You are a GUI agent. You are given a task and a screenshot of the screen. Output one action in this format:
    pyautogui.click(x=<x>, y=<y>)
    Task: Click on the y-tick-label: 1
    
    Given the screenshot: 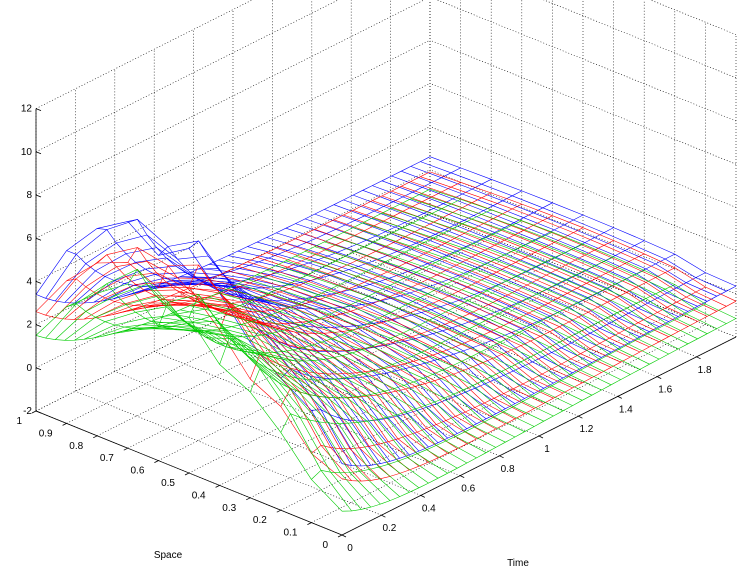 What is the action you would take?
    pyautogui.click(x=19, y=421)
    